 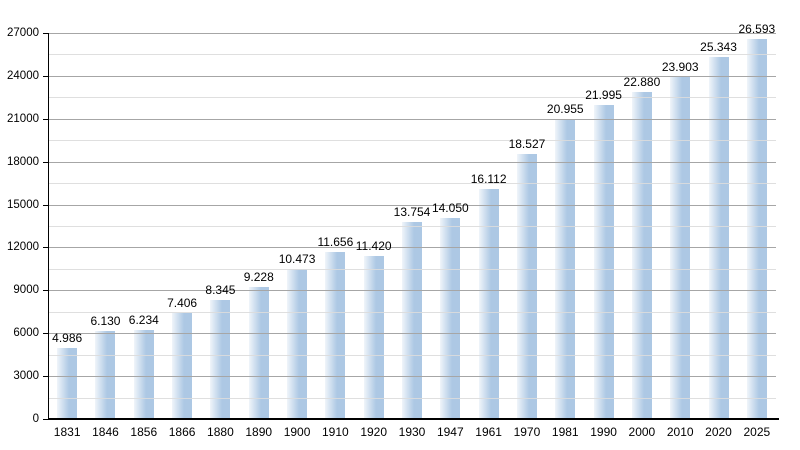 I want to click on x-tick-label: 1831, so click(x=67, y=432).